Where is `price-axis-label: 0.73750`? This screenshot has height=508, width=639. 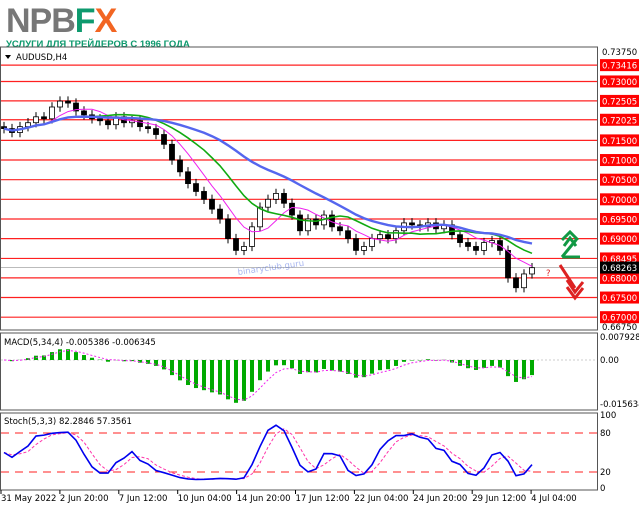
price-axis-label: 0.73750 is located at coordinates (619, 53).